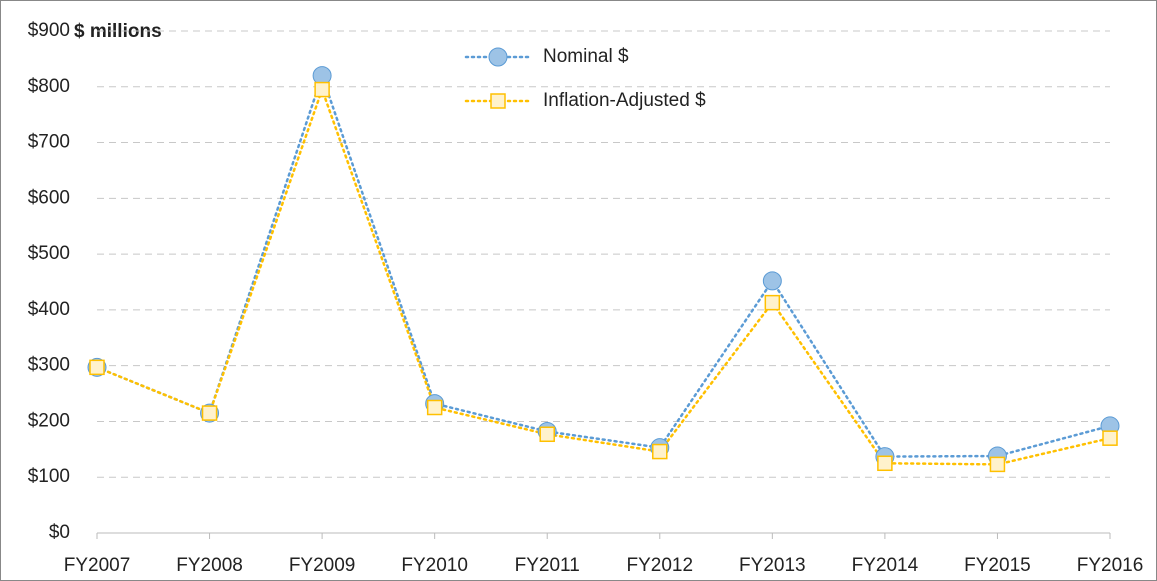  What do you see at coordinates (434, 565) in the screenshot?
I see `x-tick-label: FY2010` at bounding box center [434, 565].